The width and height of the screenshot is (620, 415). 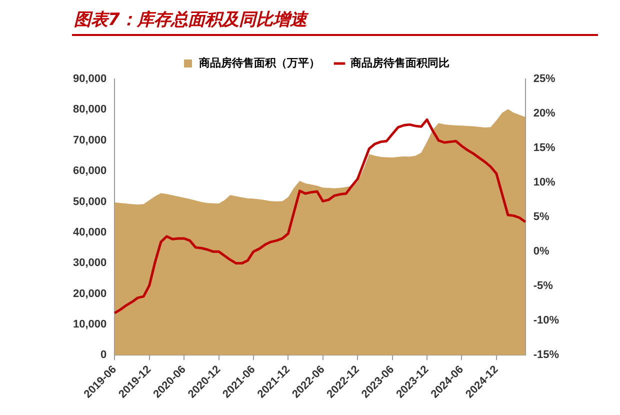 I want to click on y2-tick-label: 10%, so click(x=544, y=182).